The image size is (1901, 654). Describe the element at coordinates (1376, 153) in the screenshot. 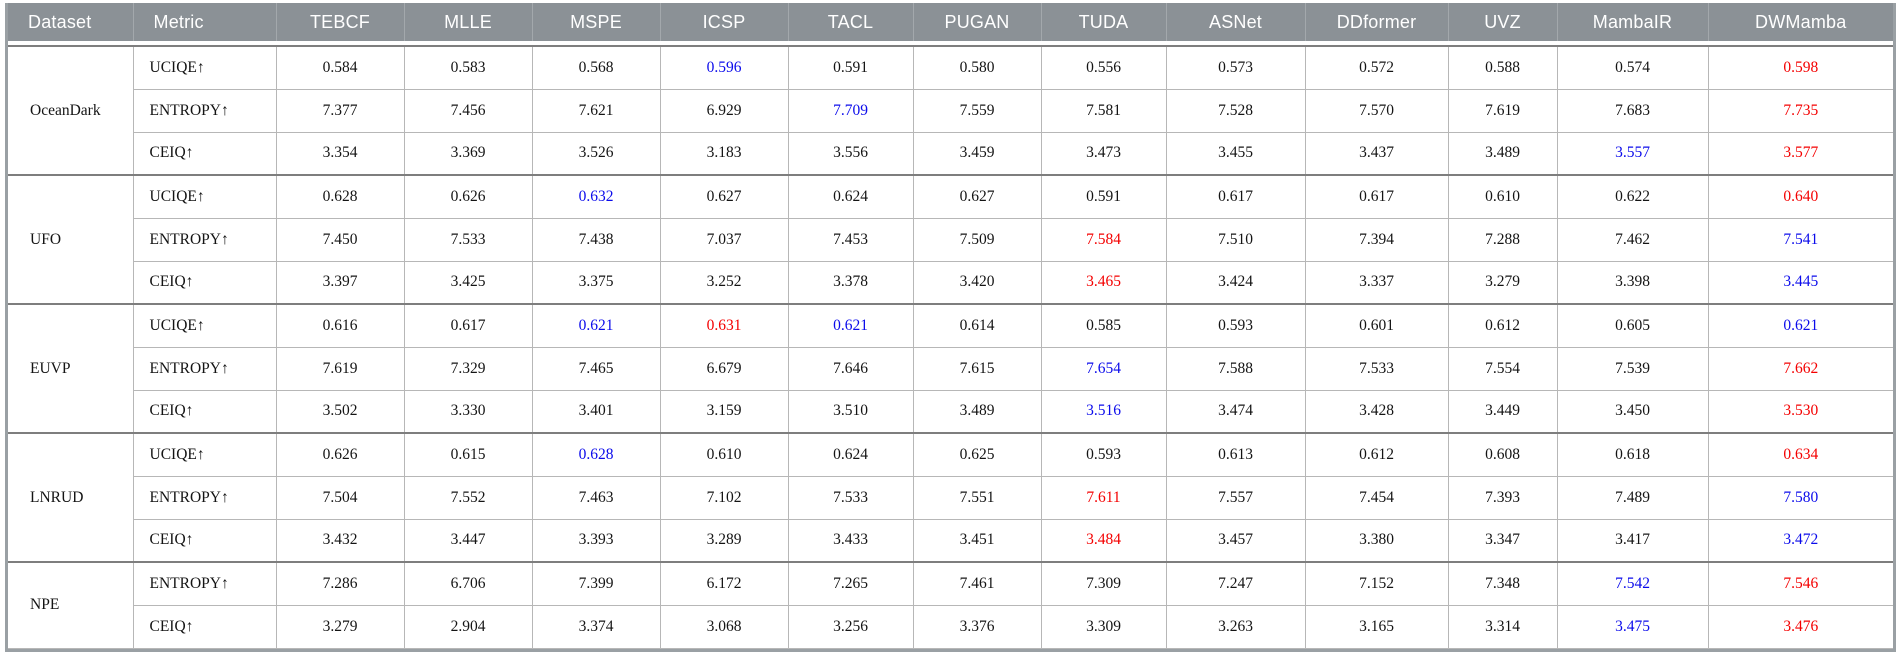

I see `metric-value: 3.437` at that location.